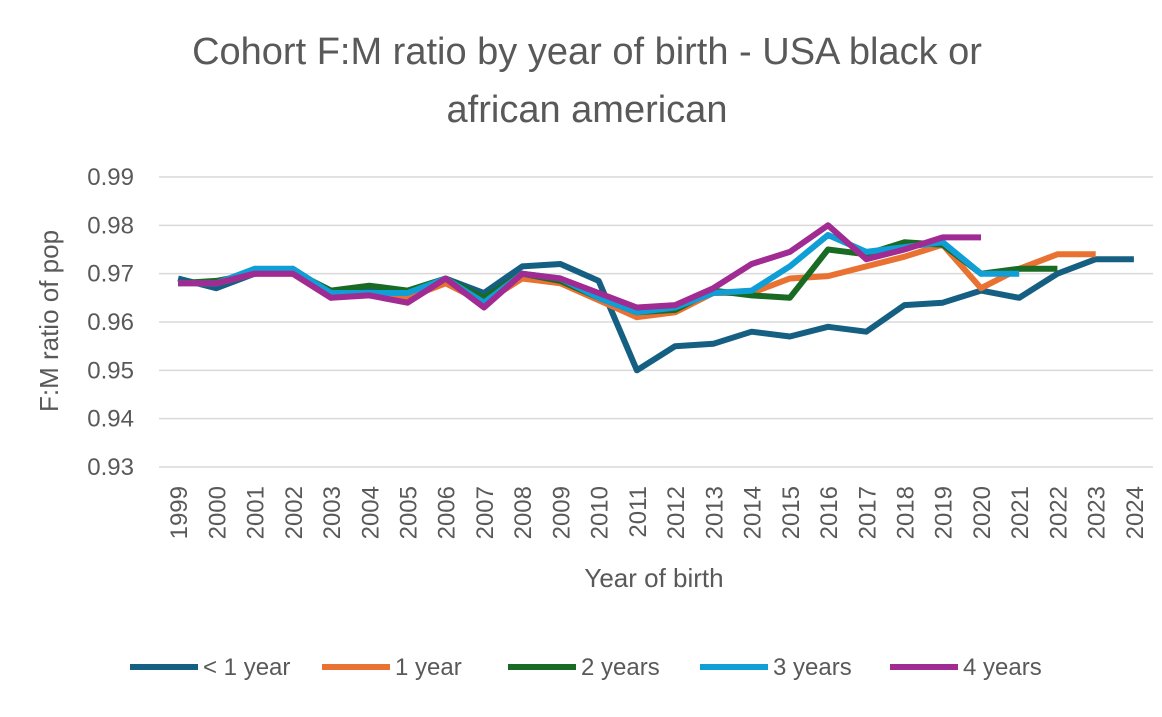 The width and height of the screenshot is (1162, 717). I want to click on legend-entry: 3 years, so click(776, 667).